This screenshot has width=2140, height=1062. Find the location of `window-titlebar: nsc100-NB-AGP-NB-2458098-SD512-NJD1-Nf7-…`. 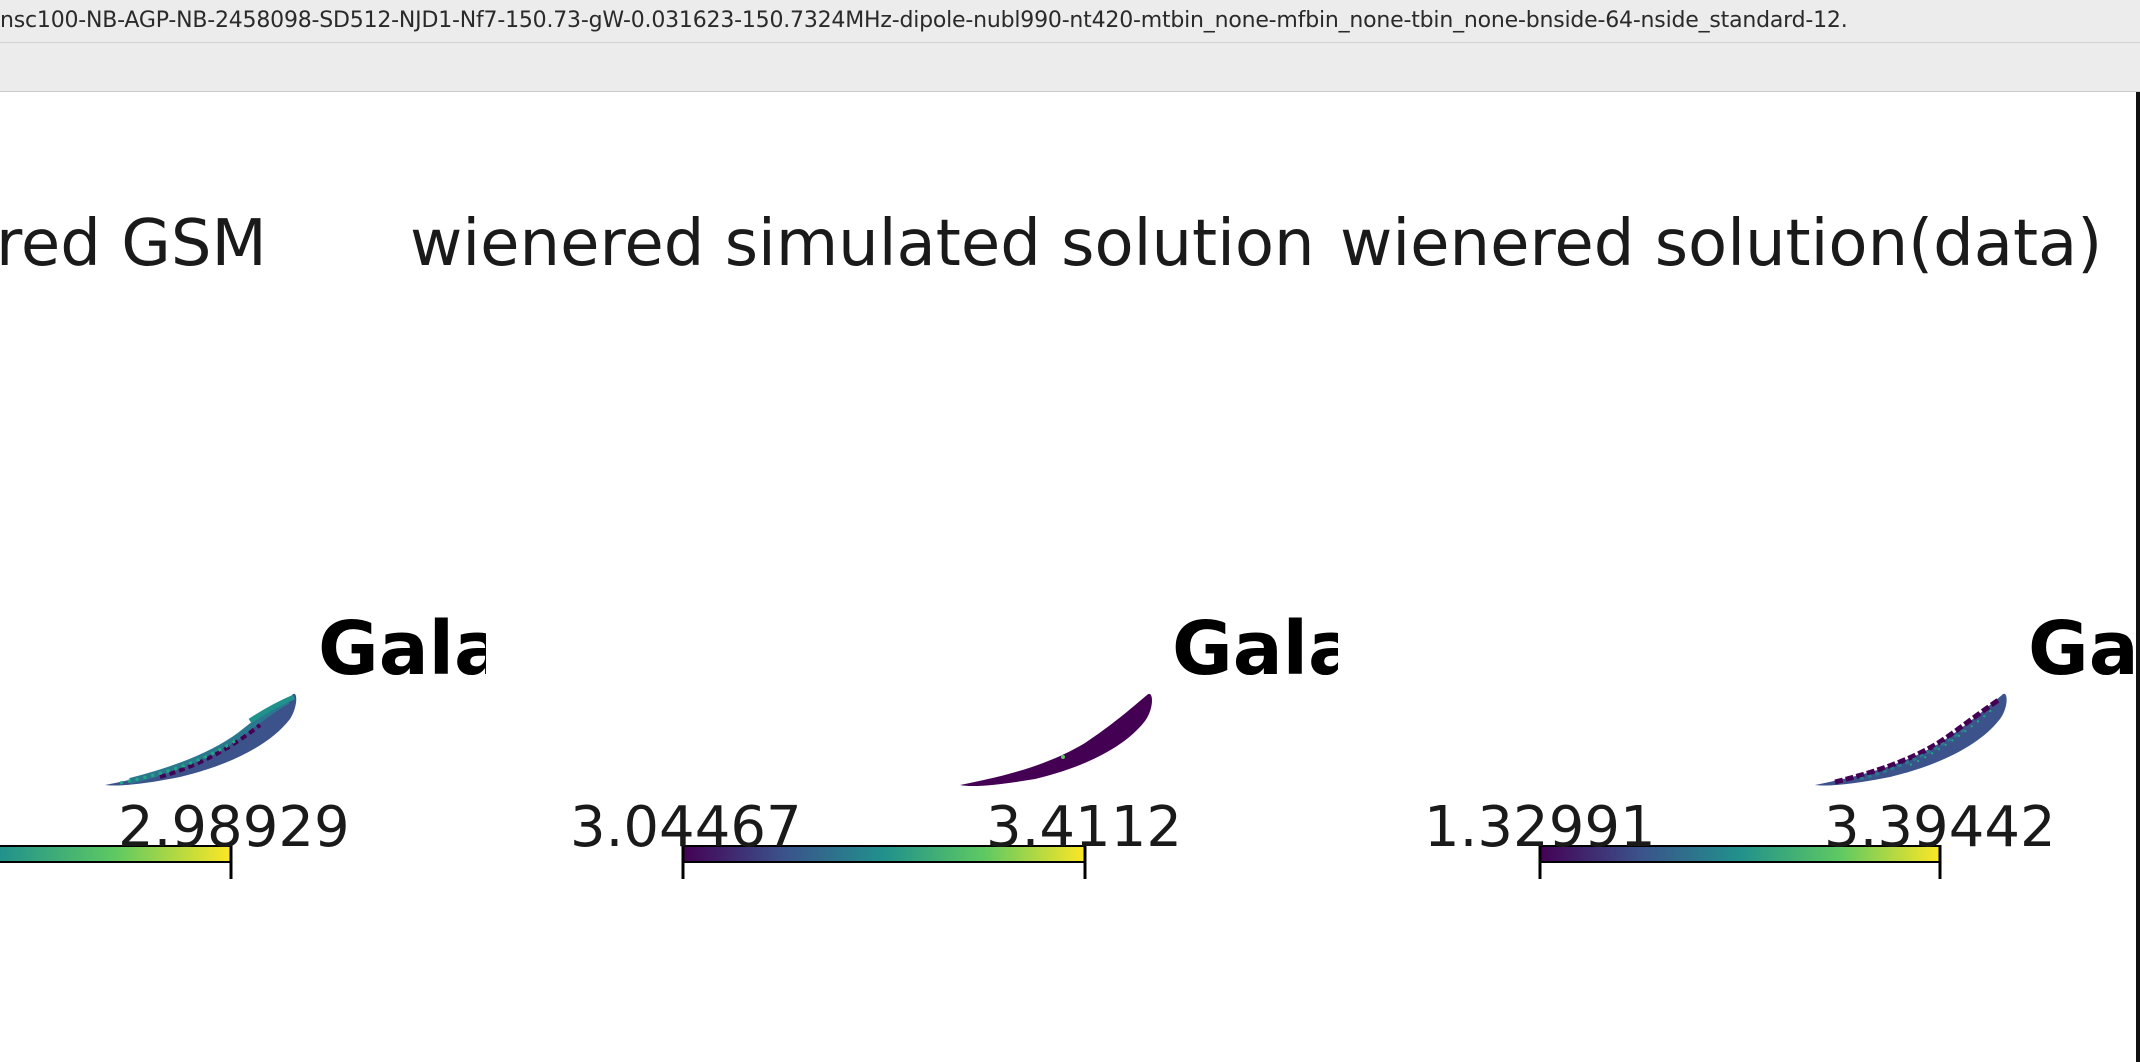

window-titlebar: nsc100-NB-AGP-NB-2458098-SD512-NJD1-Nf7-… is located at coordinates (1070, 21).